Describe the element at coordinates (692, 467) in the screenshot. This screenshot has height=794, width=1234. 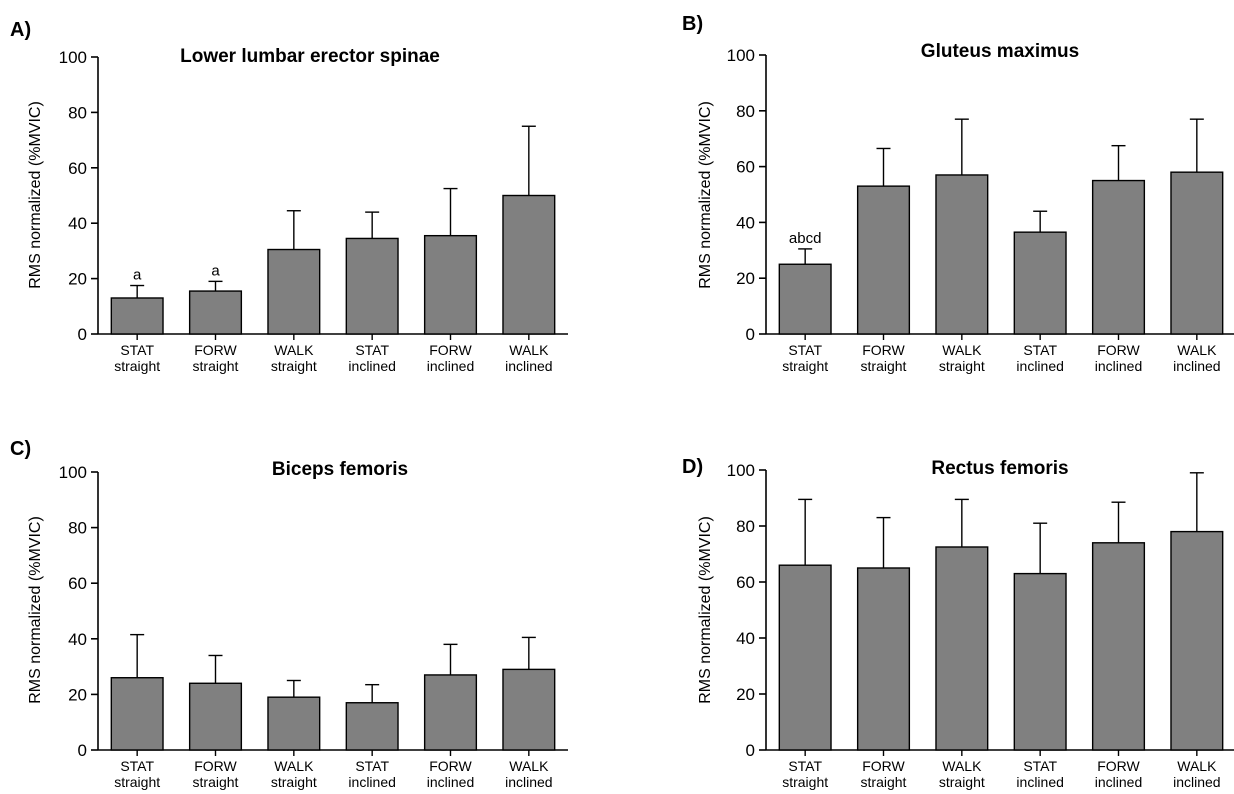
I see `panel-letter: D)` at that location.